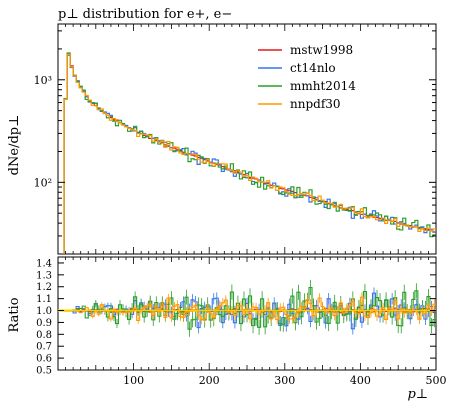  Describe the element at coordinates (44, 299) in the screenshot. I see `ratio-y-tick-label: 1.1` at that location.